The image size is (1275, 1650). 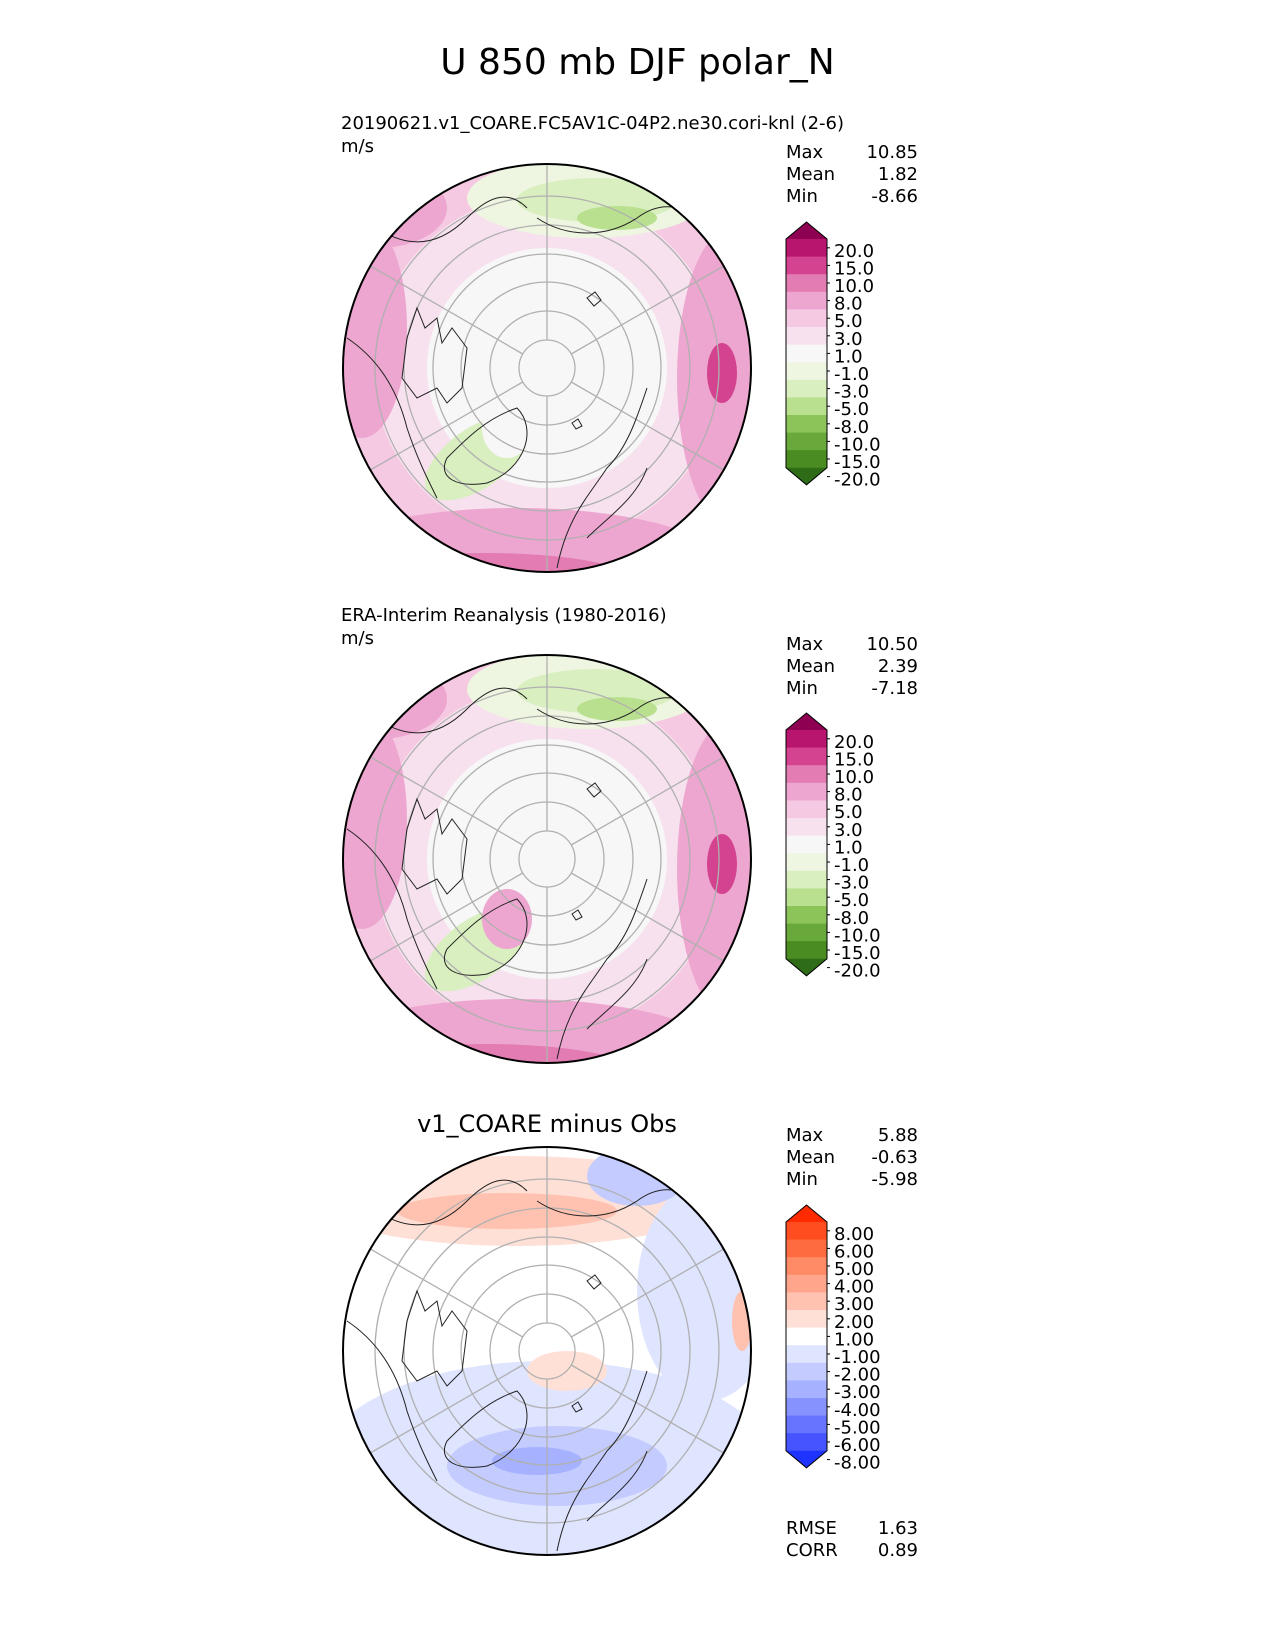 What do you see at coordinates (547, 1124) in the screenshot?
I see `panel-3-title: v1_COARE minus Obs` at bounding box center [547, 1124].